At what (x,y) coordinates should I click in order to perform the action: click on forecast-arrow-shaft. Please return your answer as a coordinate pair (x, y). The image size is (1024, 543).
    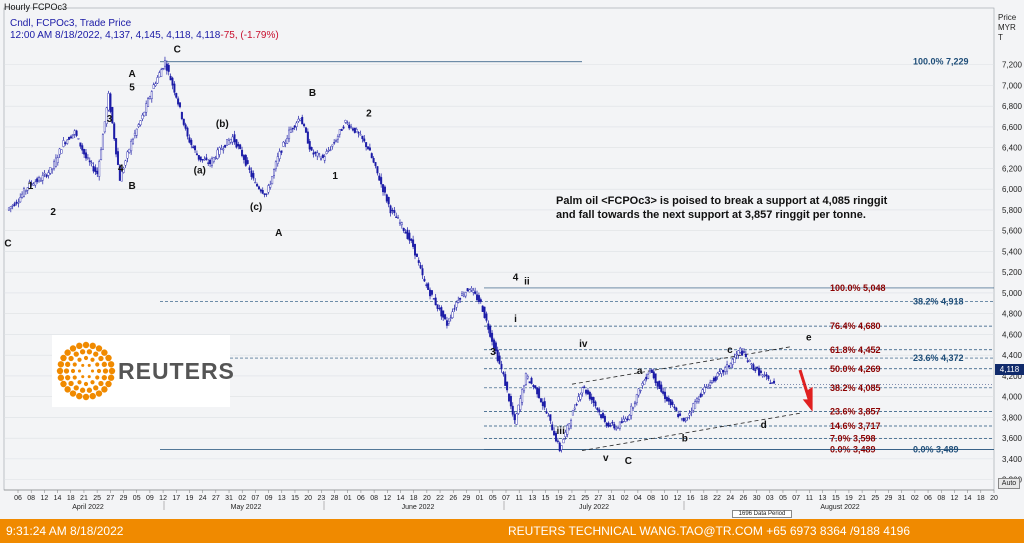
    Looking at the image, I should click on (805, 386).